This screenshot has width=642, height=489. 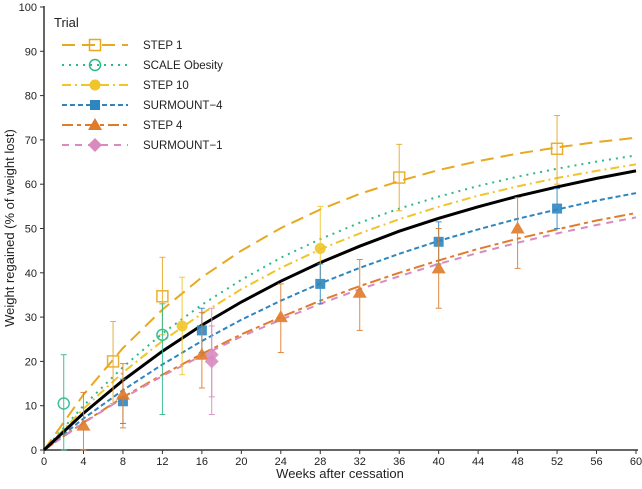 What do you see at coordinates (31, 407) in the screenshot?
I see `y-tick-label: 10` at bounding box center [31, 407].